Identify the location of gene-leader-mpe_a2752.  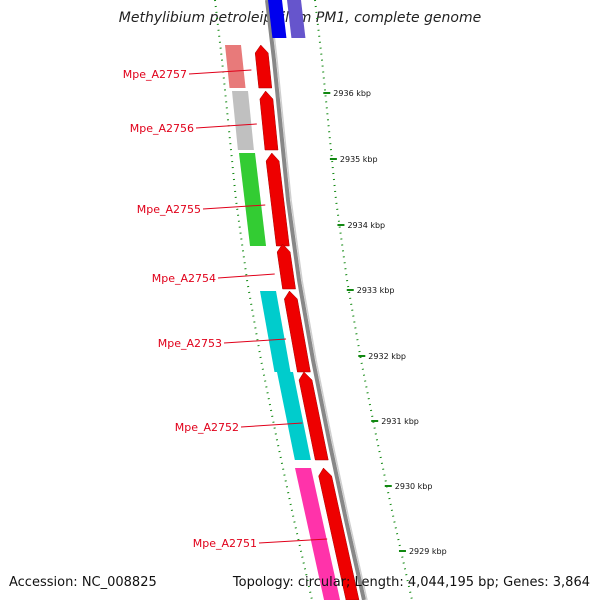
(271, 425).